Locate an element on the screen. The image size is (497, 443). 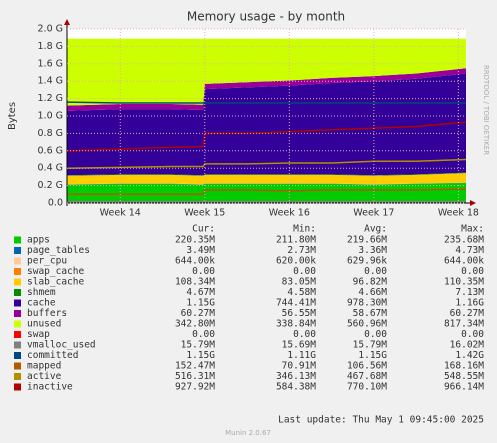
side-label: RRDTOOL / TOBI OETIKER is located at coordinates (486, 110).